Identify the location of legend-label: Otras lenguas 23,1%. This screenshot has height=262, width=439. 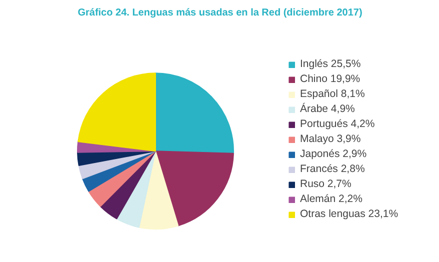
(349, 214).